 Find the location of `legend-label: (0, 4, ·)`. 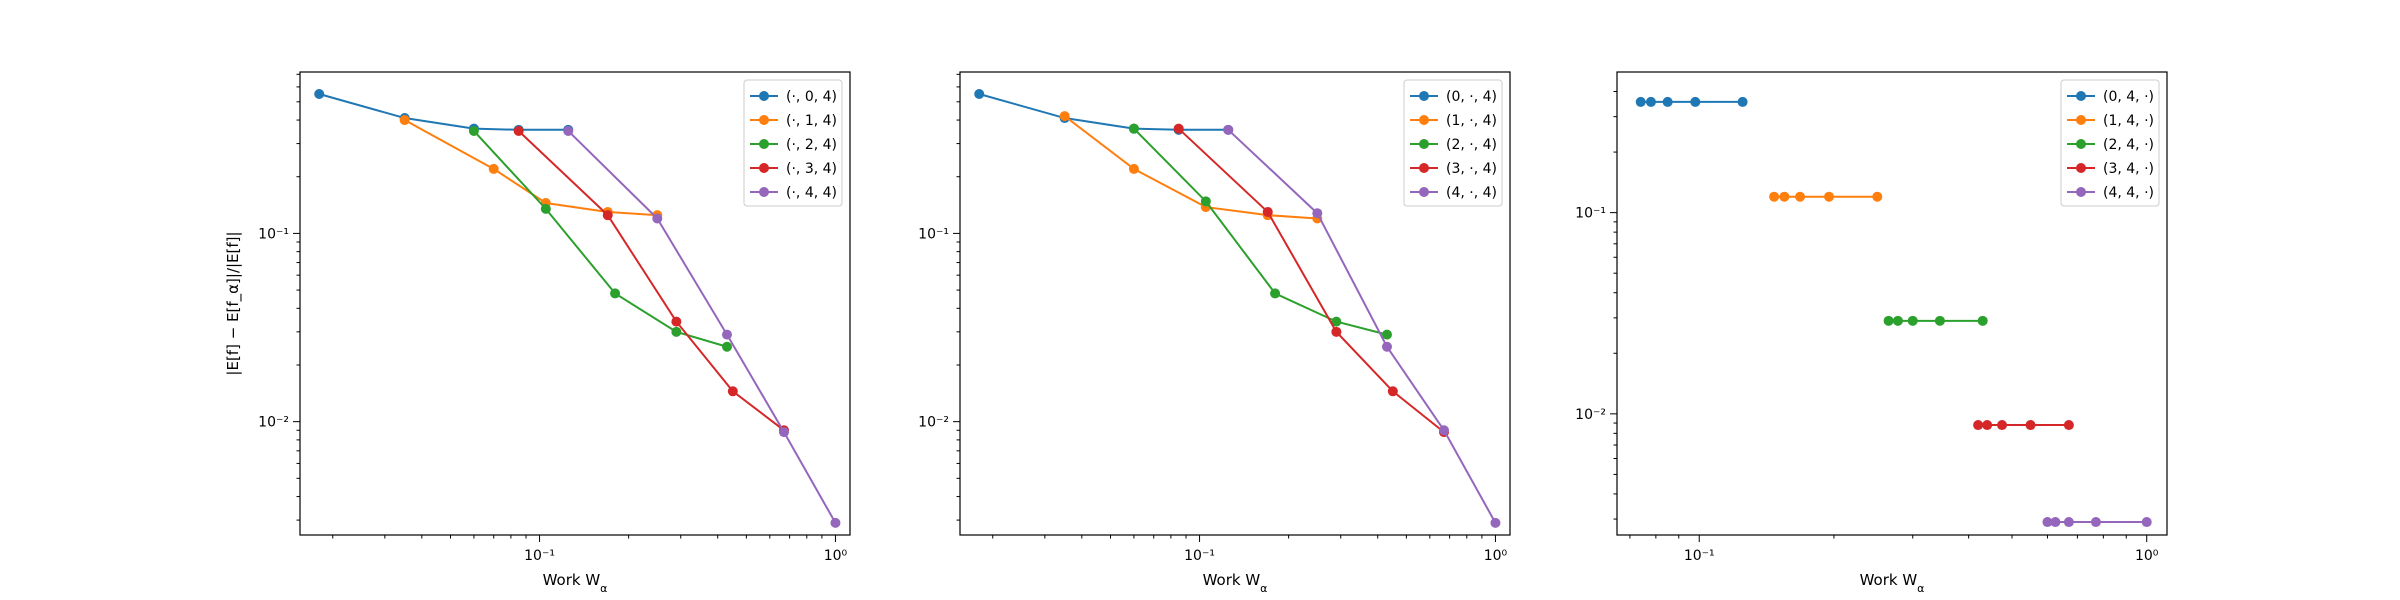

legend-label: (0, 4, ·) is located at coordinates (2128, 97).